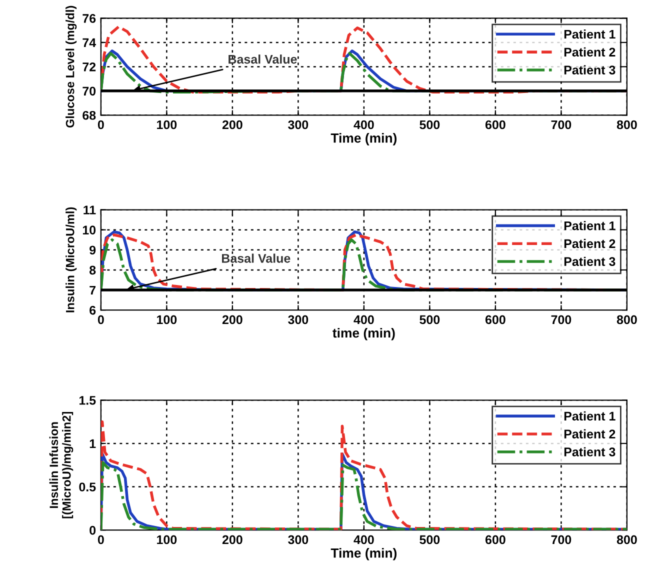 The image size is (647, 570). What do you see at coordinates (93, 250) in the screenshot?
I see `y-tick-label: 9` at bounding box center [93, 250].